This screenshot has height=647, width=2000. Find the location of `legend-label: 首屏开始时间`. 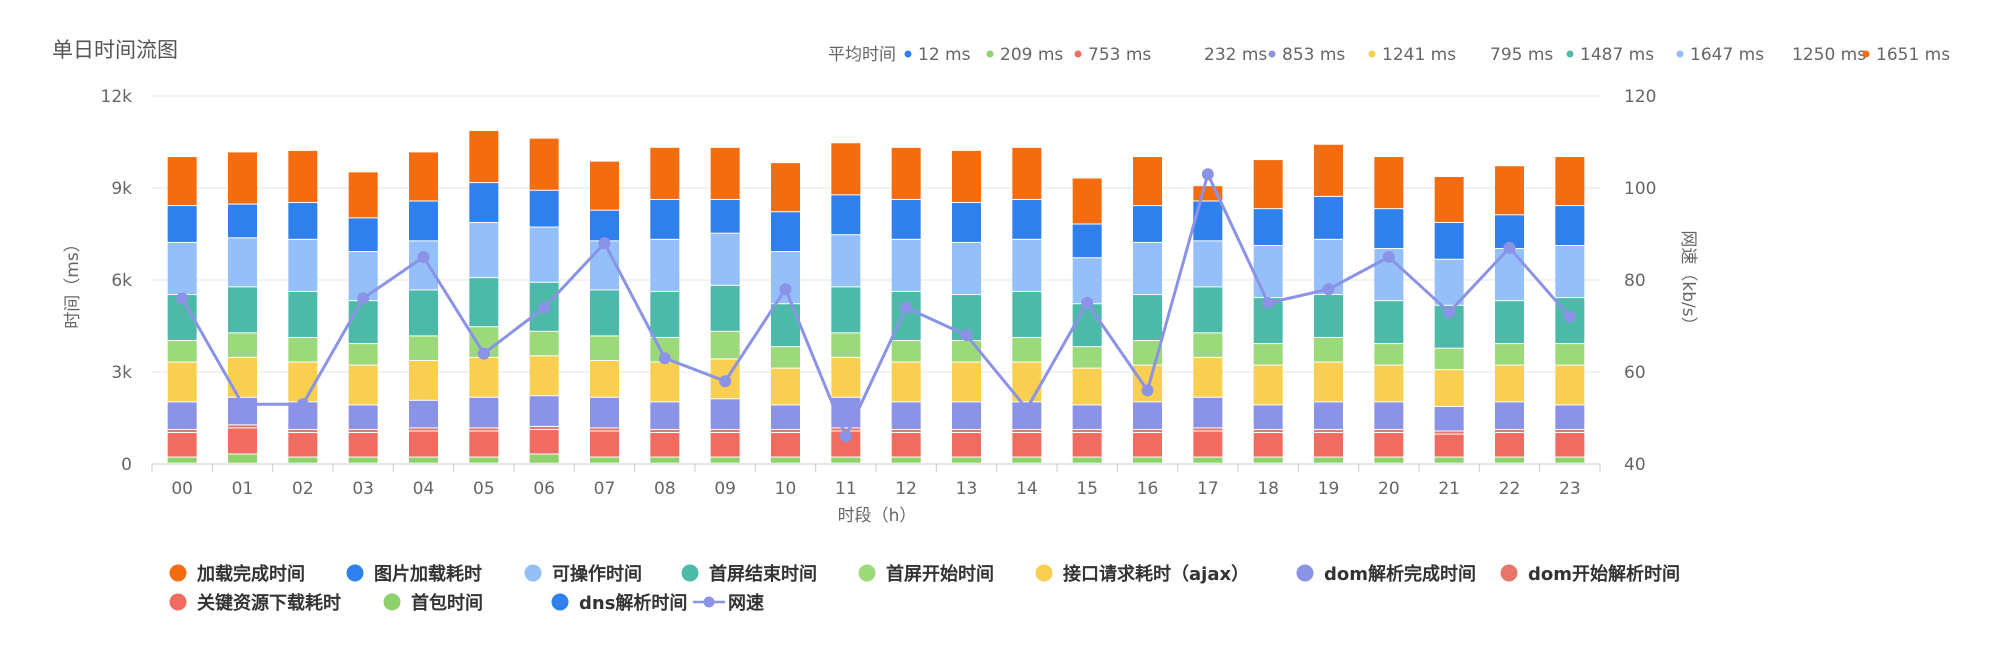

legend-label: 首屏开始时间 is located at coordinates (940, 574).